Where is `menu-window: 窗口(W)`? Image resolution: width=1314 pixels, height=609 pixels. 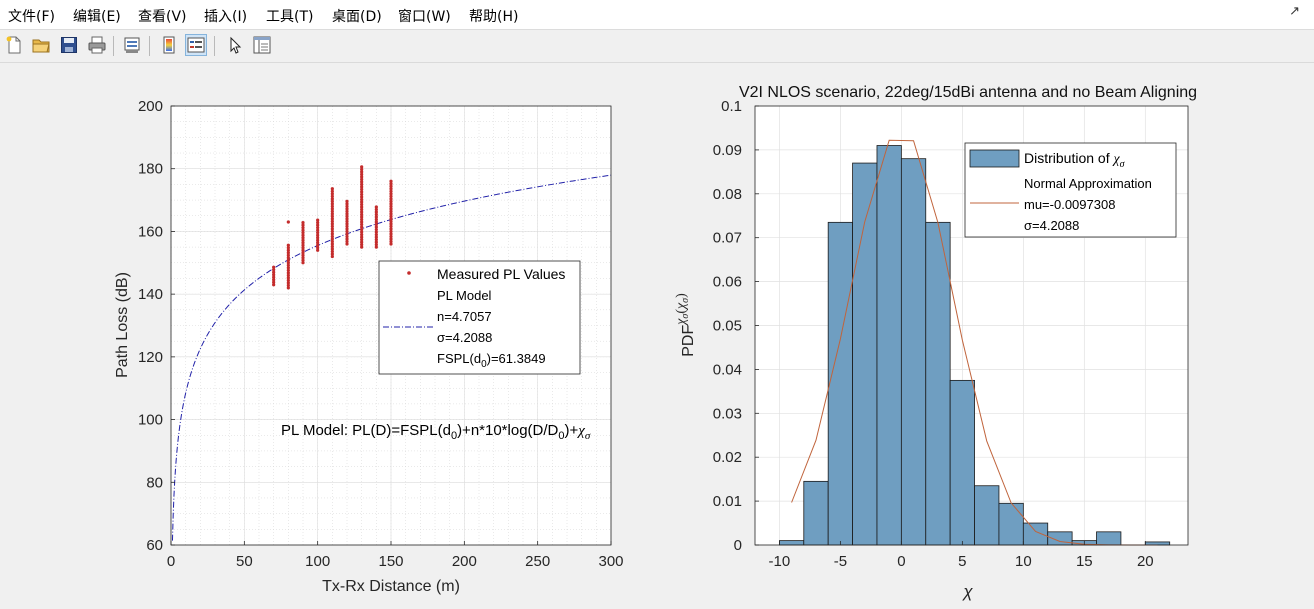
menu-window: 窗口(W) is located at coordinates (424, 17).